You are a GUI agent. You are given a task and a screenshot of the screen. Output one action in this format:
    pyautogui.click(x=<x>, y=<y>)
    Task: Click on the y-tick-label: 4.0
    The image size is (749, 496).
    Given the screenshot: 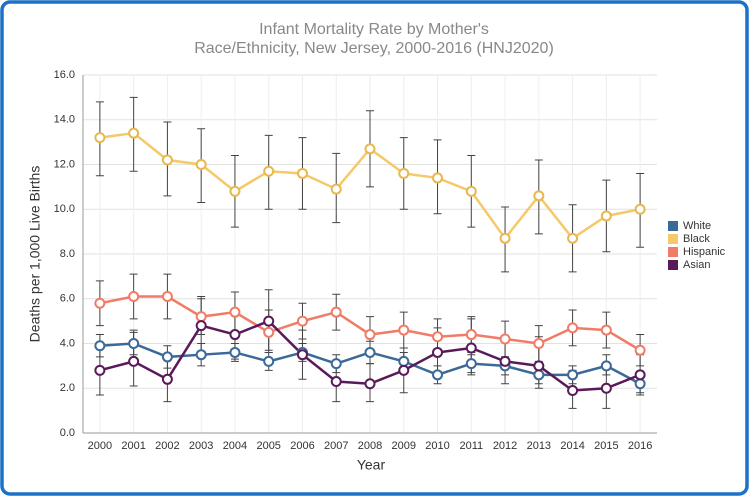 What is the action you would take?
    pyautogui.click(x=67, y=343)
    